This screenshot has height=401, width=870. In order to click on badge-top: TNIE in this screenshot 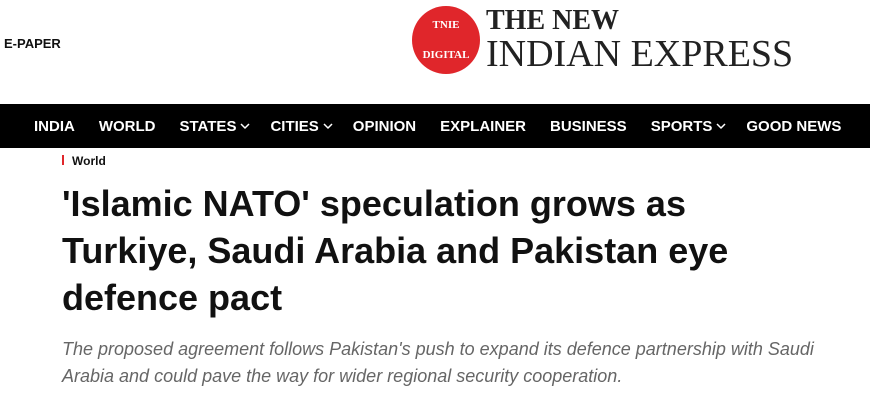, I will do `click(446, 25)`.